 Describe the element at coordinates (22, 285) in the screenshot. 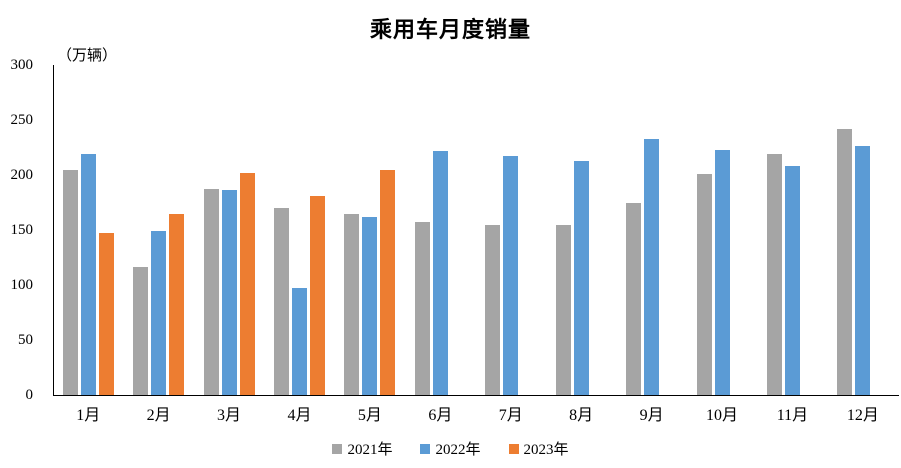

I see `y-tick-100: 100` at that location.